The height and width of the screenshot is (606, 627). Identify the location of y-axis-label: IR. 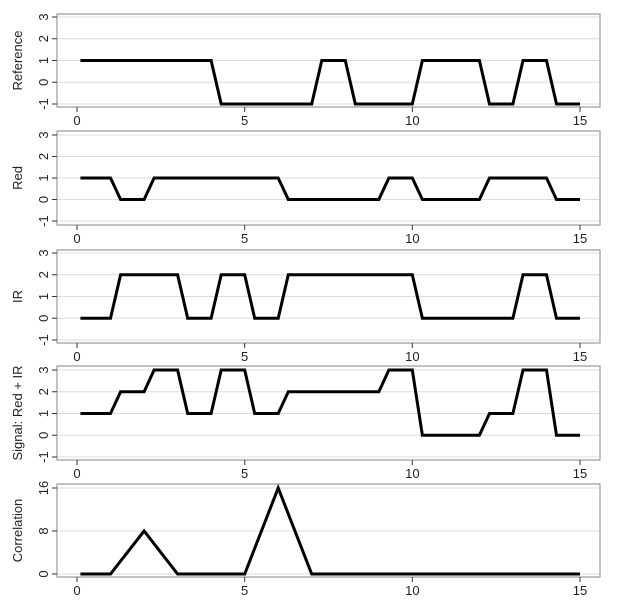
(17, 296).